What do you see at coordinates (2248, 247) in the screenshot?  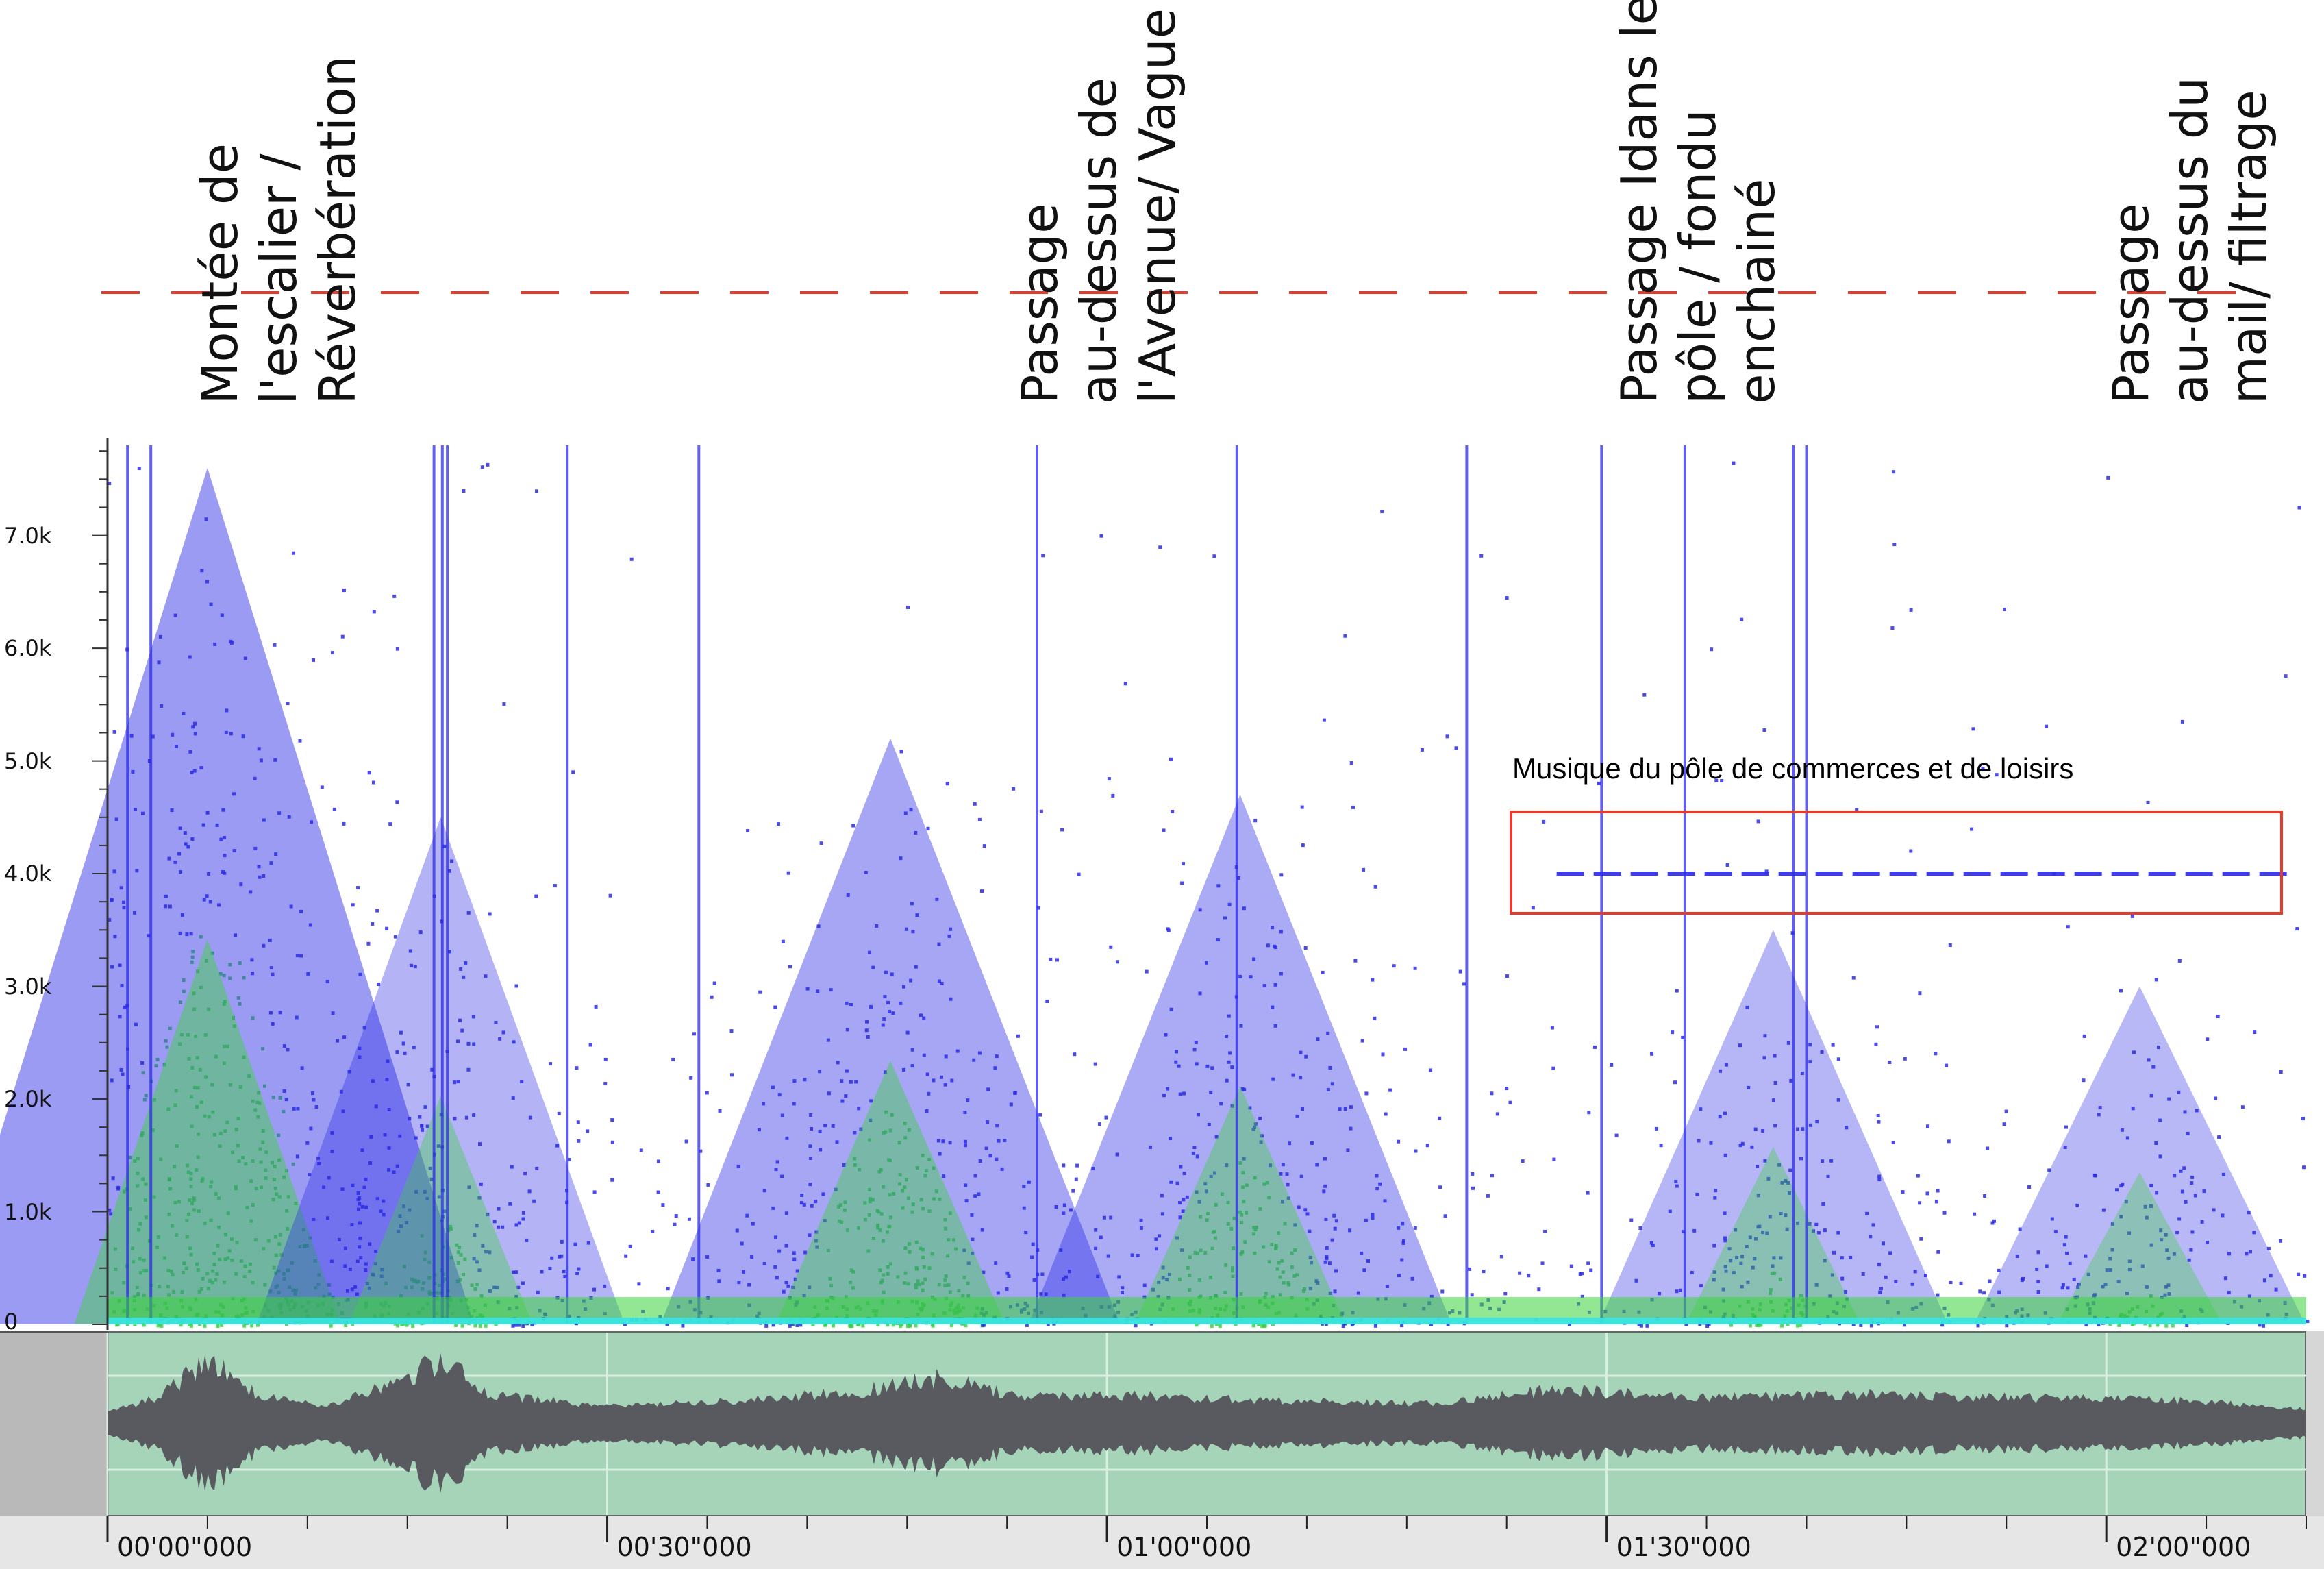 I see `caption-line: mail/ filtrage` at bounding box center [2248, 247].